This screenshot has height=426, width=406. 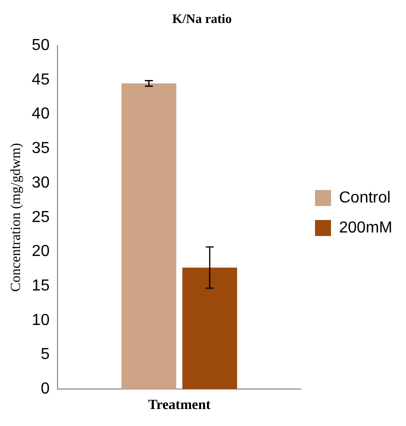 I want to click on y-tick-label: 25, so click(x=41, y=217).